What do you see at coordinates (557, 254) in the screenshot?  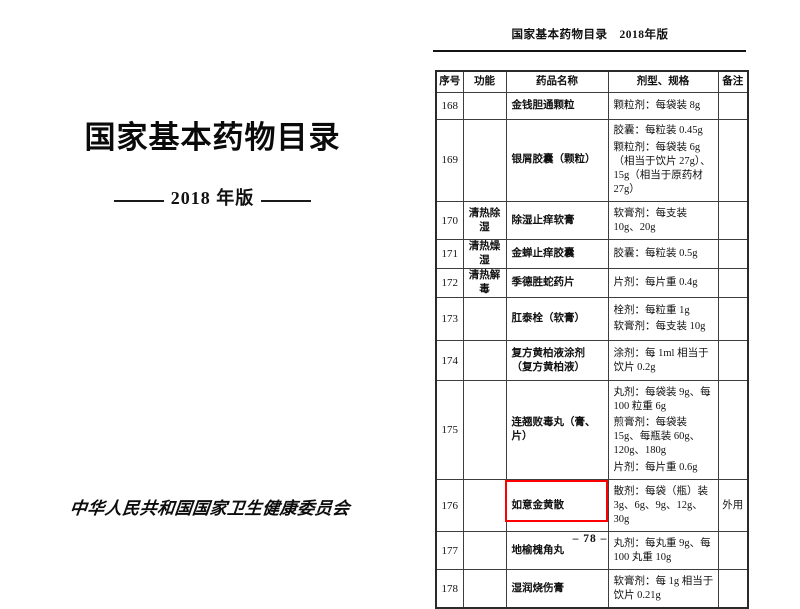 I see `drug-name-cell: 金蝉止痒胶囊` at bounding box center [557, 254].